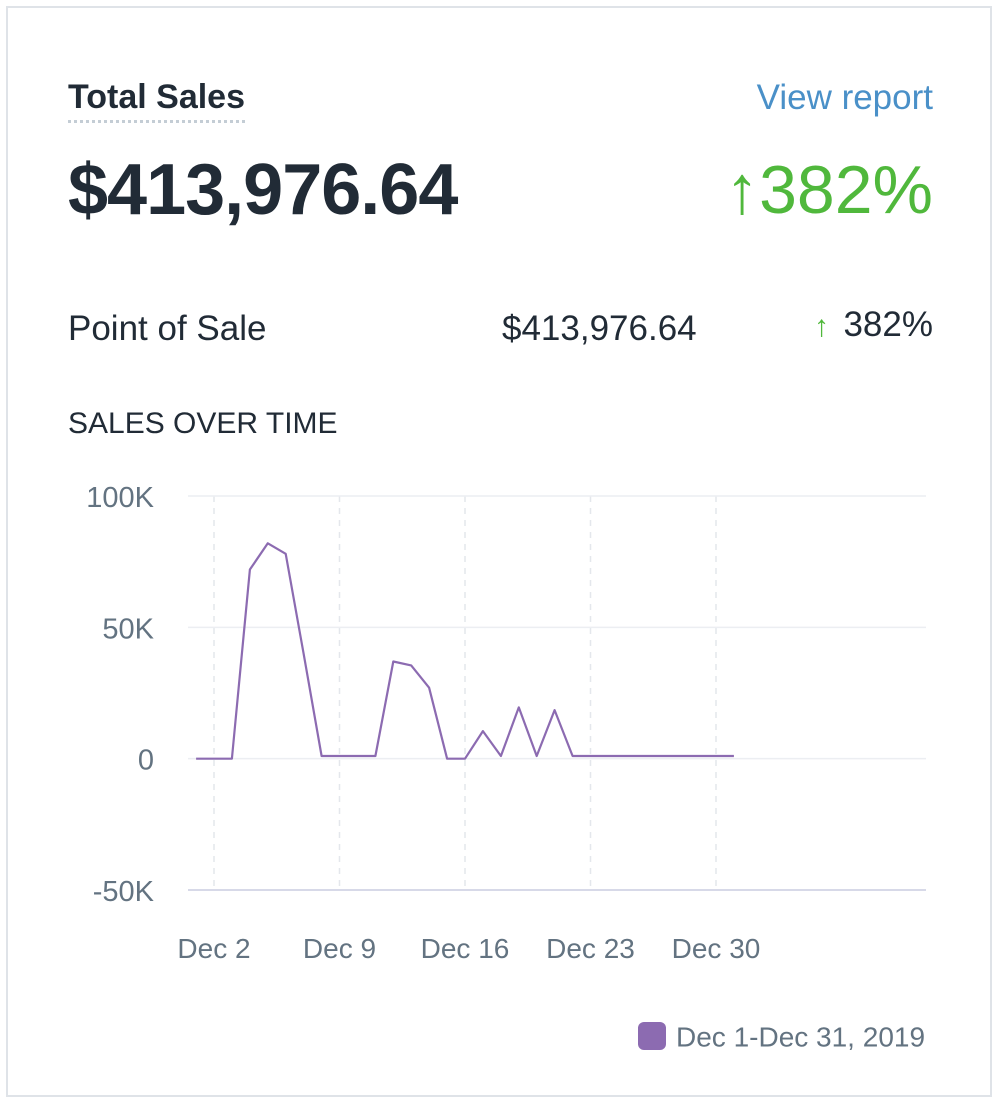 The image size is (1000, 1105). Describe the element at coordinates (716, 948) in the screenshot. I see `x-tick-label: Dec 30` at that location.